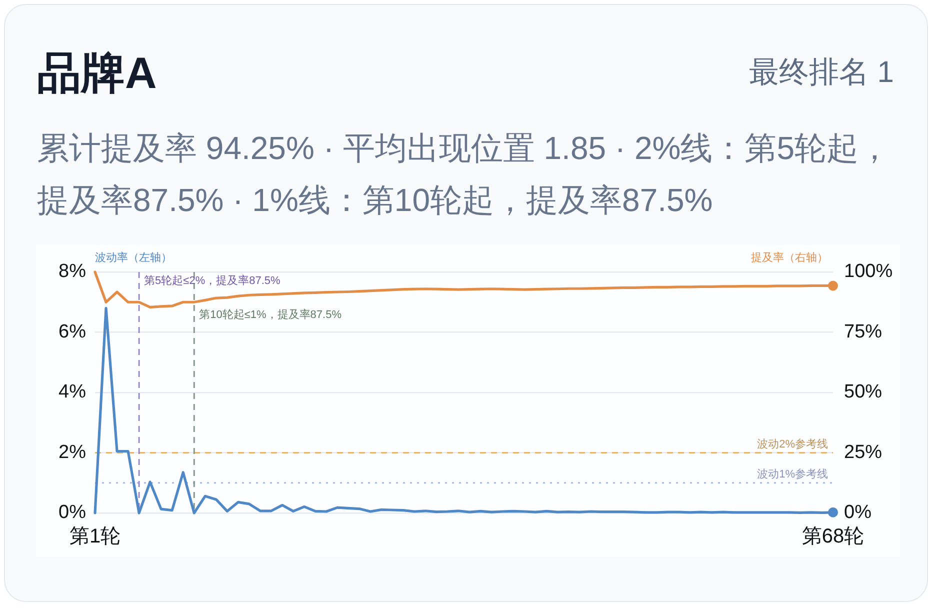 The height and width of the screenshot is (608, 936). I want to click on ref-line-label: 波动1%参考线, so click(792, 473).